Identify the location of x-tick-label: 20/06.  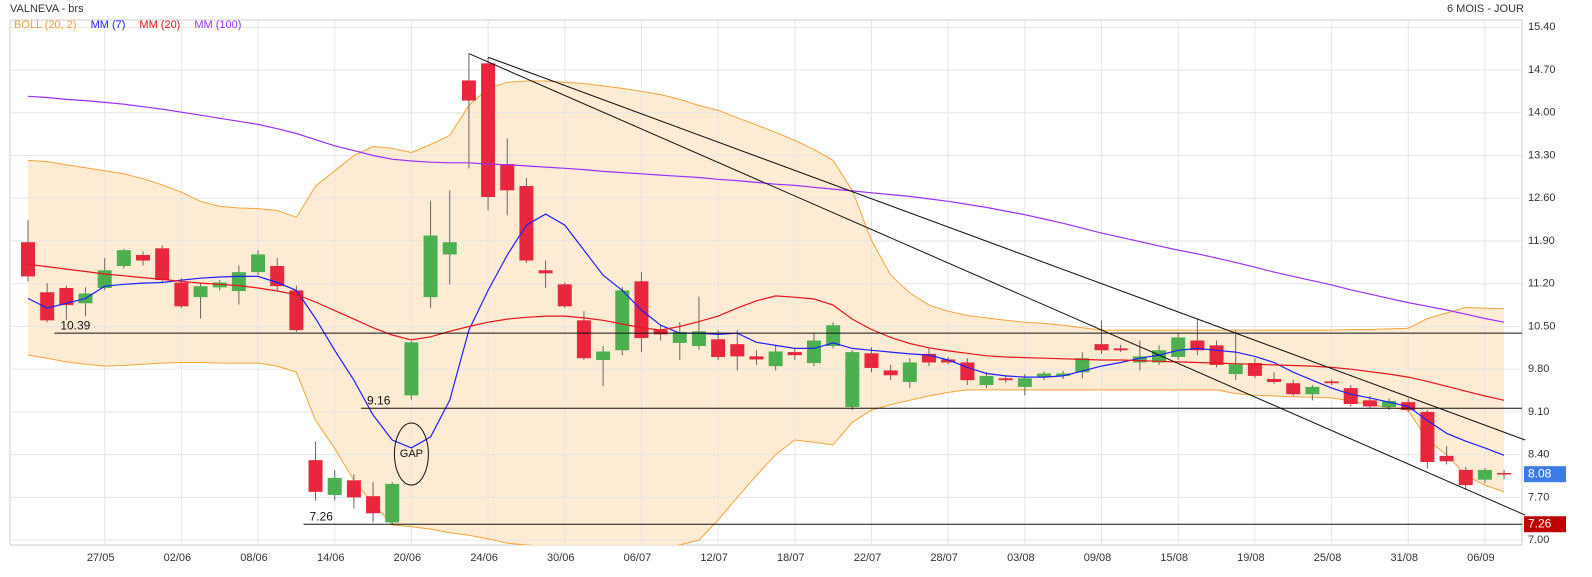
(408, 558).